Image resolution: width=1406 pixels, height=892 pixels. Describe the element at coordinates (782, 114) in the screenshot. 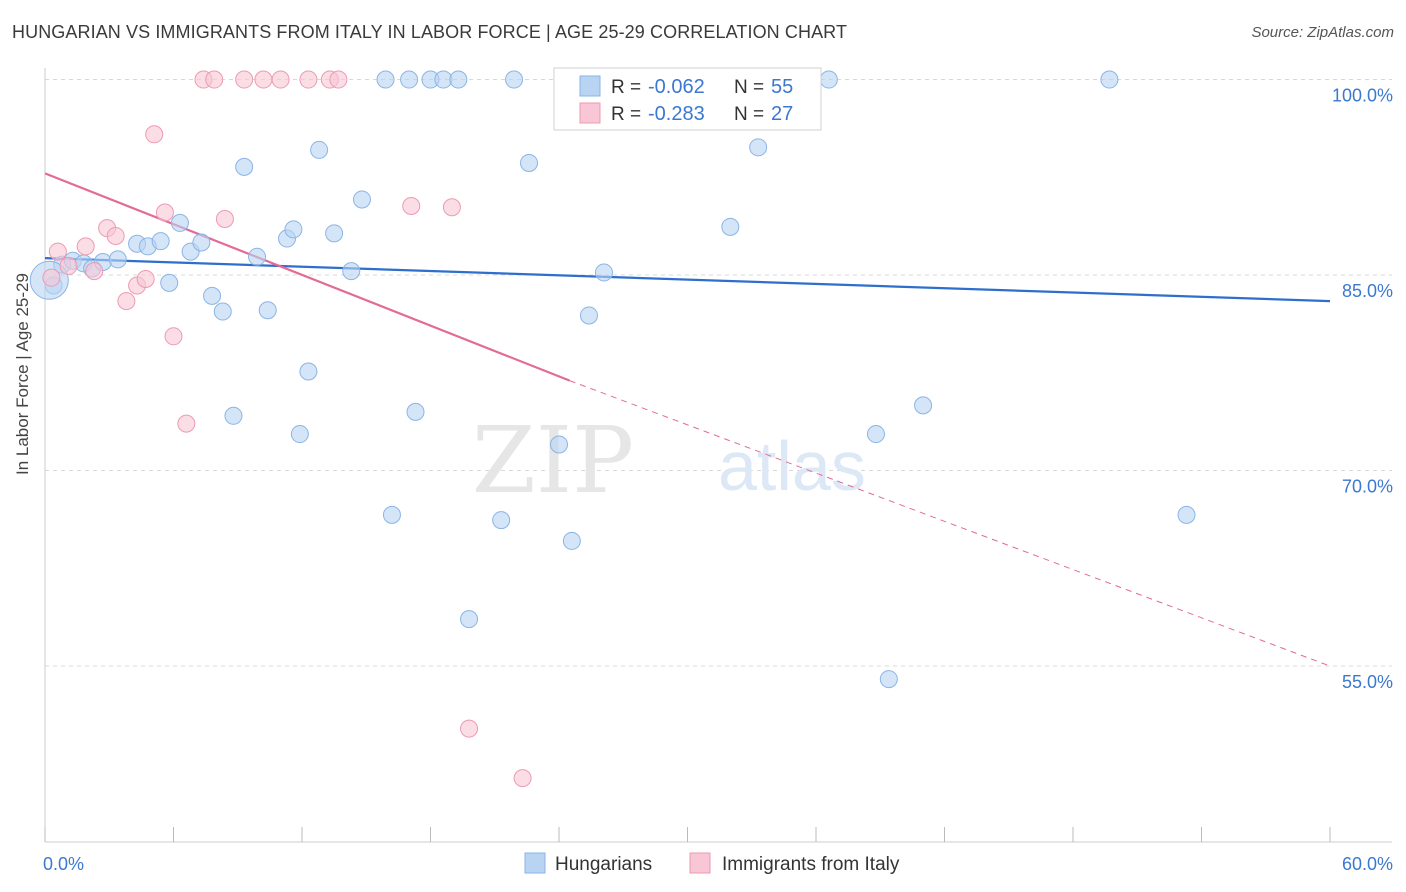

I see `legend-n-value: 27` at that location.